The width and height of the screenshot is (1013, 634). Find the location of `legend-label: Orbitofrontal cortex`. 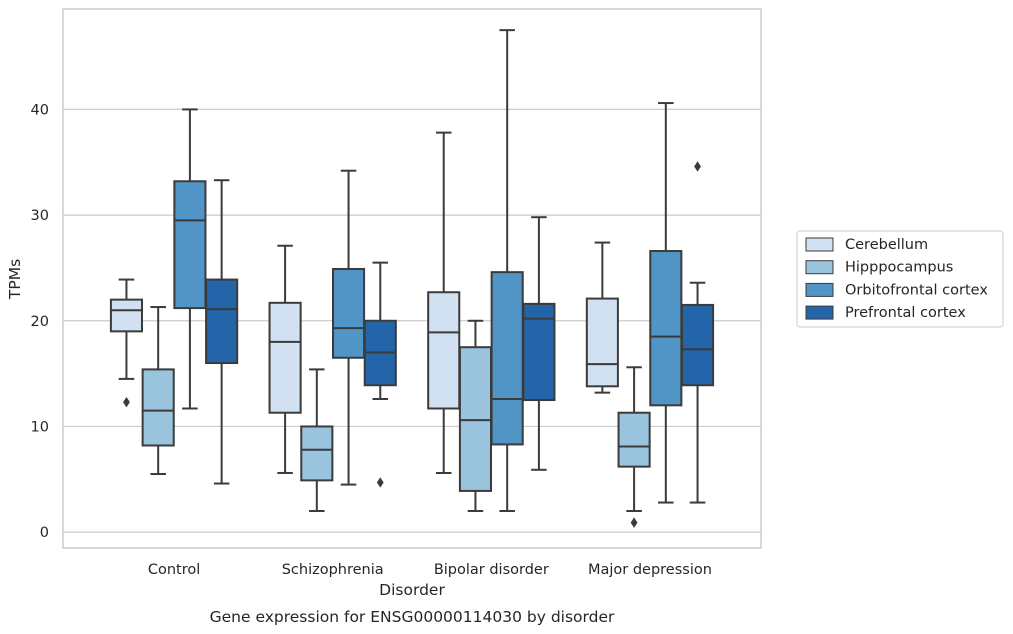

legend-label: Orbitofrontal cortex is located at coordinates (916, 290).